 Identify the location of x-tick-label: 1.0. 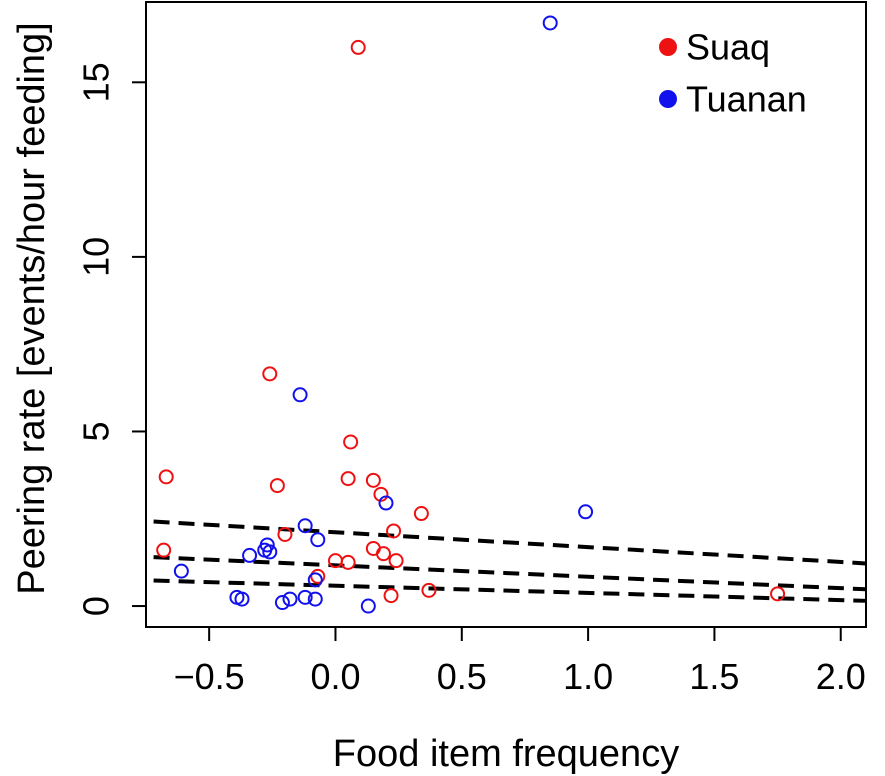
(588, 676).